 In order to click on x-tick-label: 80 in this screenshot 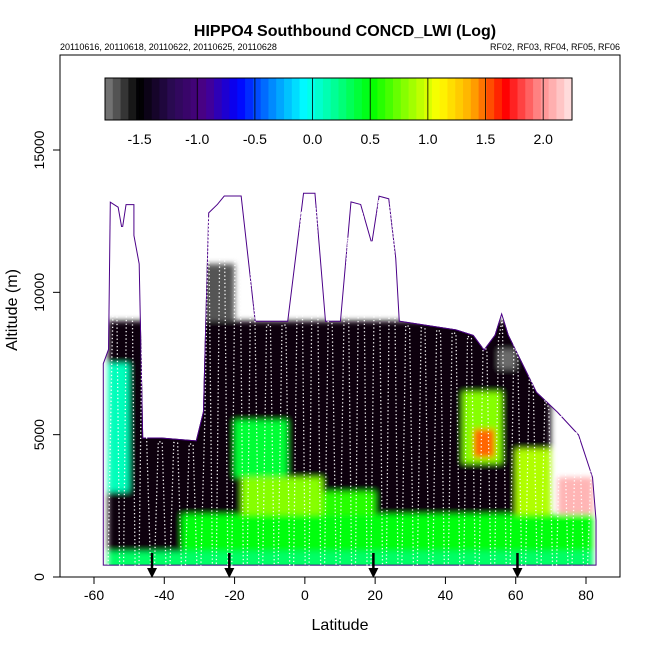, I will do `click(586, 595)`.